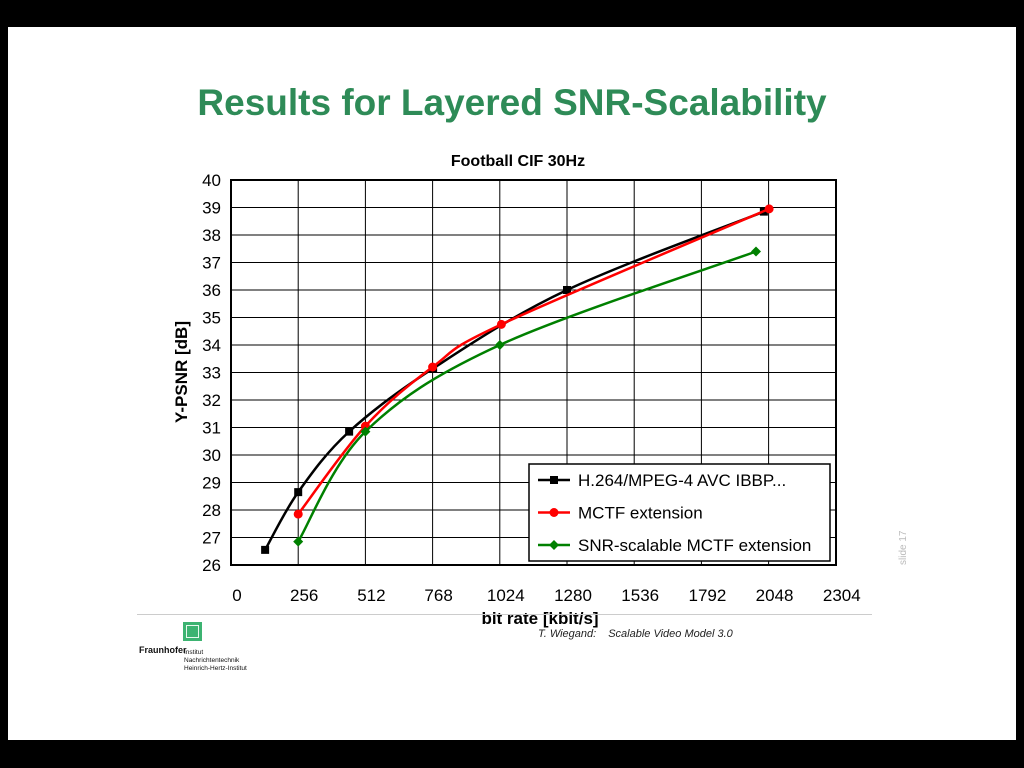 Image resolution: width=1024 pixels, height=768 pixels. Describe the element at coordinates (670, 634) in the screenshot. I see `footer-text: Scalable Video Model 3.0` at that location.